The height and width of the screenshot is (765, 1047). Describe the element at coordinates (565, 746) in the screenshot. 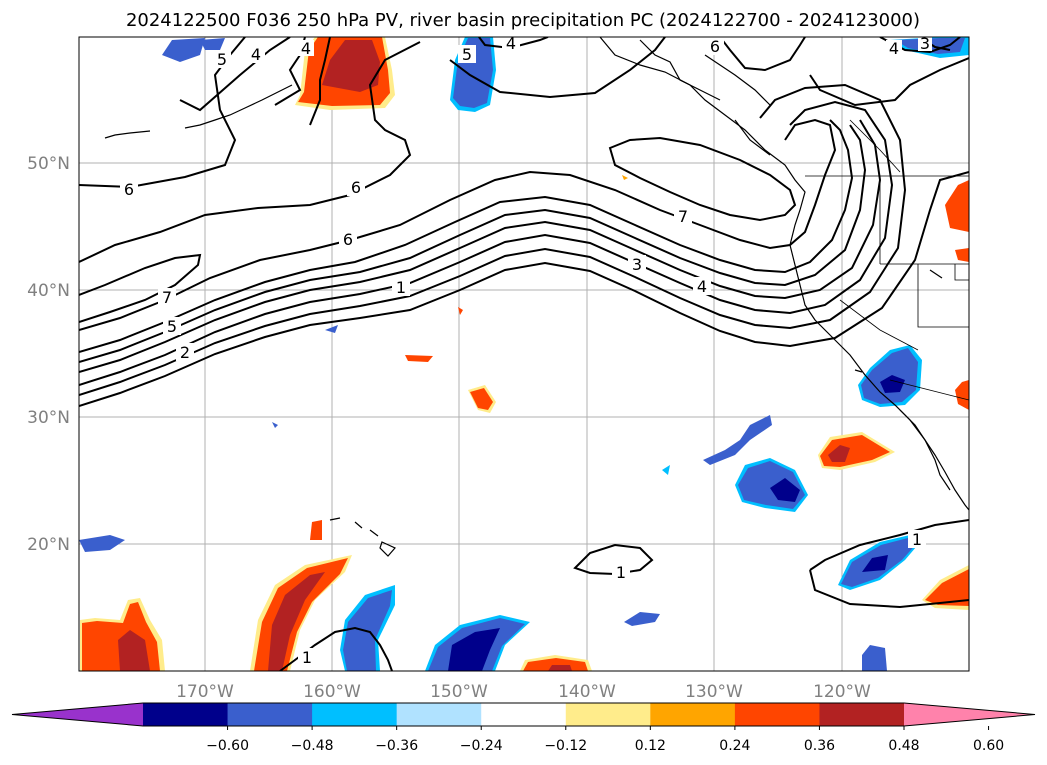

I see `colorbar-tick-label: −0.12` at that location.